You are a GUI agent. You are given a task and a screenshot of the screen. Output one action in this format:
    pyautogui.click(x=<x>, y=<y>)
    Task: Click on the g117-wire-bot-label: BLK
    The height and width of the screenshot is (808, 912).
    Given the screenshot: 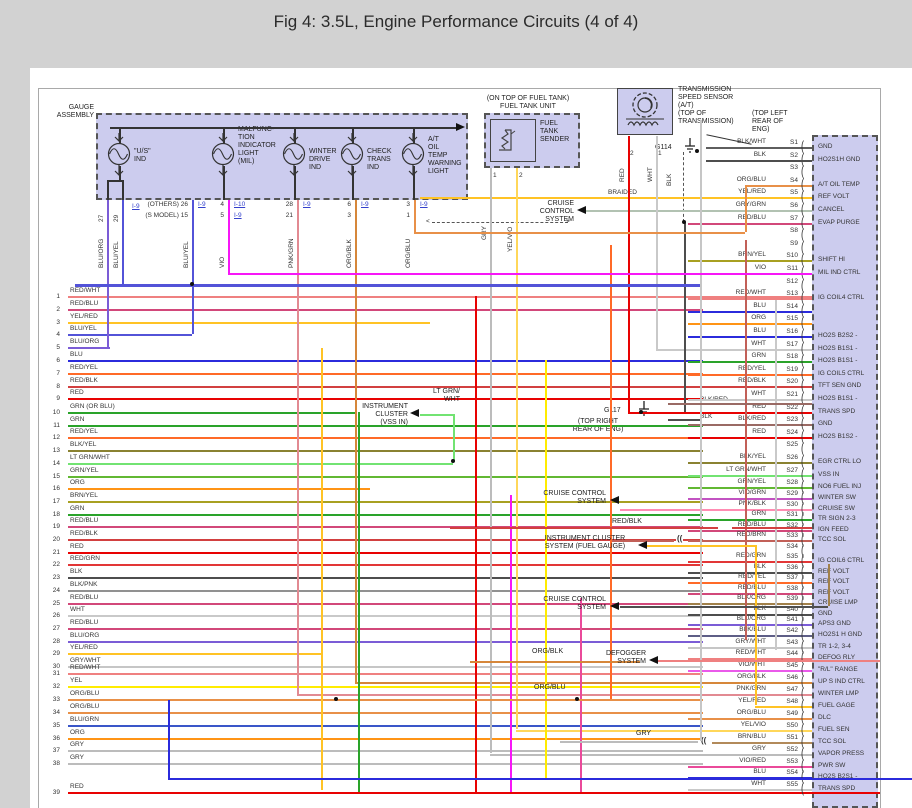 What is the action you would take?
    pyautogui.click(x=706, y=416)
    